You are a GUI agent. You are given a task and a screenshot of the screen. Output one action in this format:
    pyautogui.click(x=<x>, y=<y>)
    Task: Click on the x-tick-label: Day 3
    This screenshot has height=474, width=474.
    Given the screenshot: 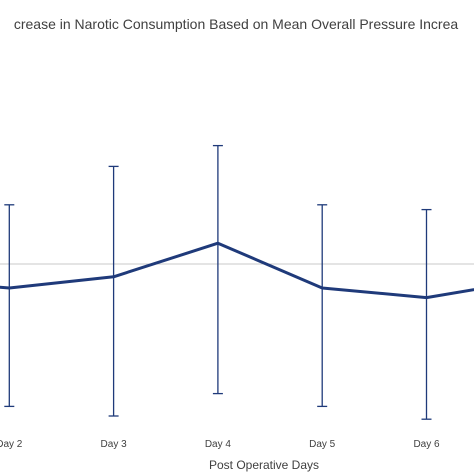 What is the action you would take?
    pyautogui.click(x=114, y=444)
    